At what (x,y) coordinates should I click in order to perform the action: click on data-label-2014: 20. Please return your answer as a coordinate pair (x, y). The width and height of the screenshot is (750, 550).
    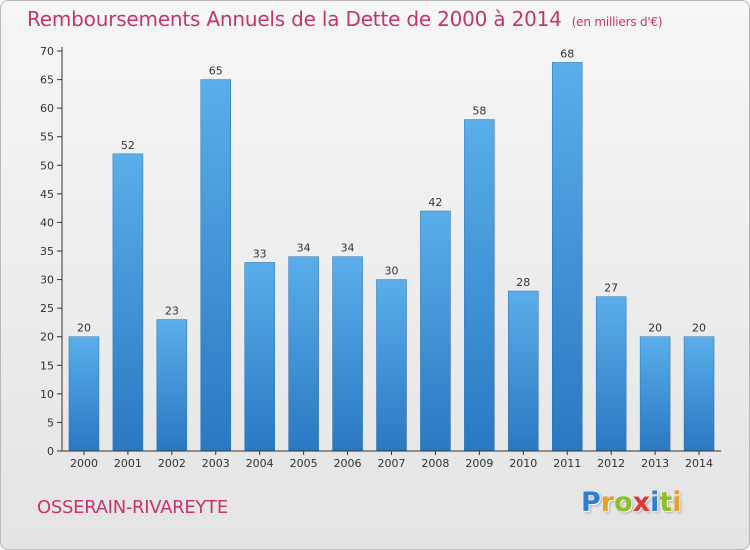
    Looking at the image, I should click on (699, 328).